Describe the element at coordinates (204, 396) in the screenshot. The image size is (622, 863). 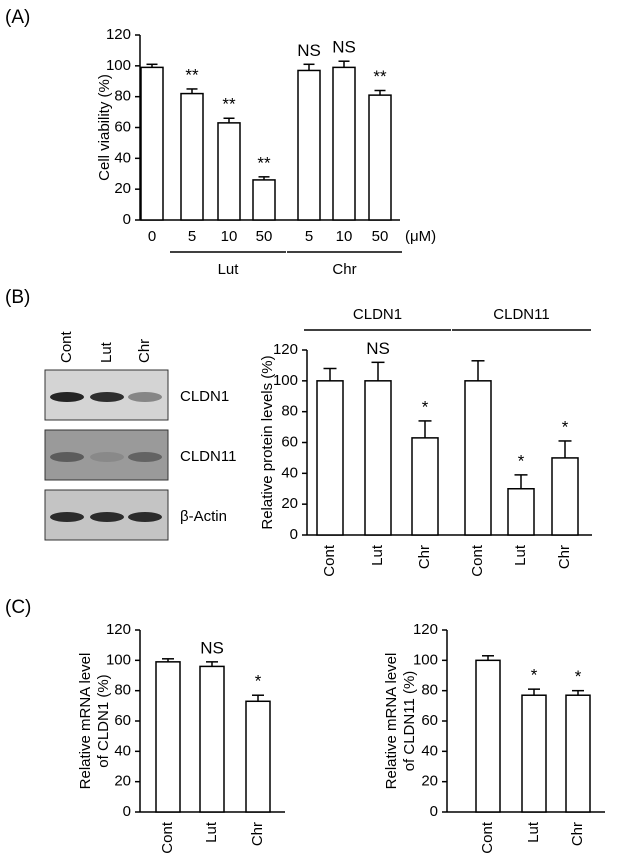
I see `row-label: CLDN1` at that location.